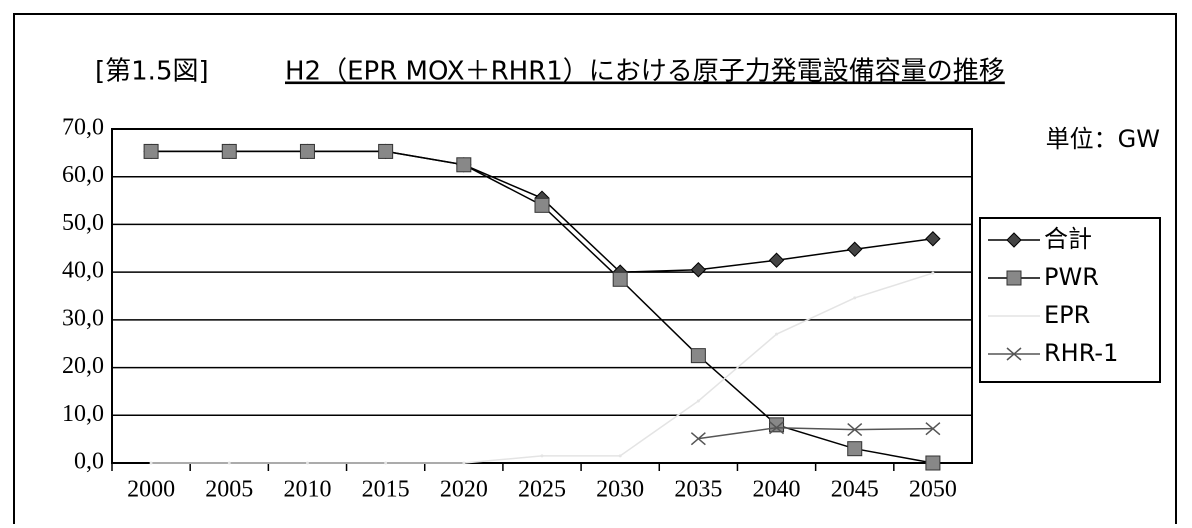 The width and height of the screenshot is (1192, 528). Describe the element at coordinates (645, 72) in the screenshot. I see `chart-subtitle: H2（EPR MOX＋RHR1）における原子力発電設備容量の推移` at that location.